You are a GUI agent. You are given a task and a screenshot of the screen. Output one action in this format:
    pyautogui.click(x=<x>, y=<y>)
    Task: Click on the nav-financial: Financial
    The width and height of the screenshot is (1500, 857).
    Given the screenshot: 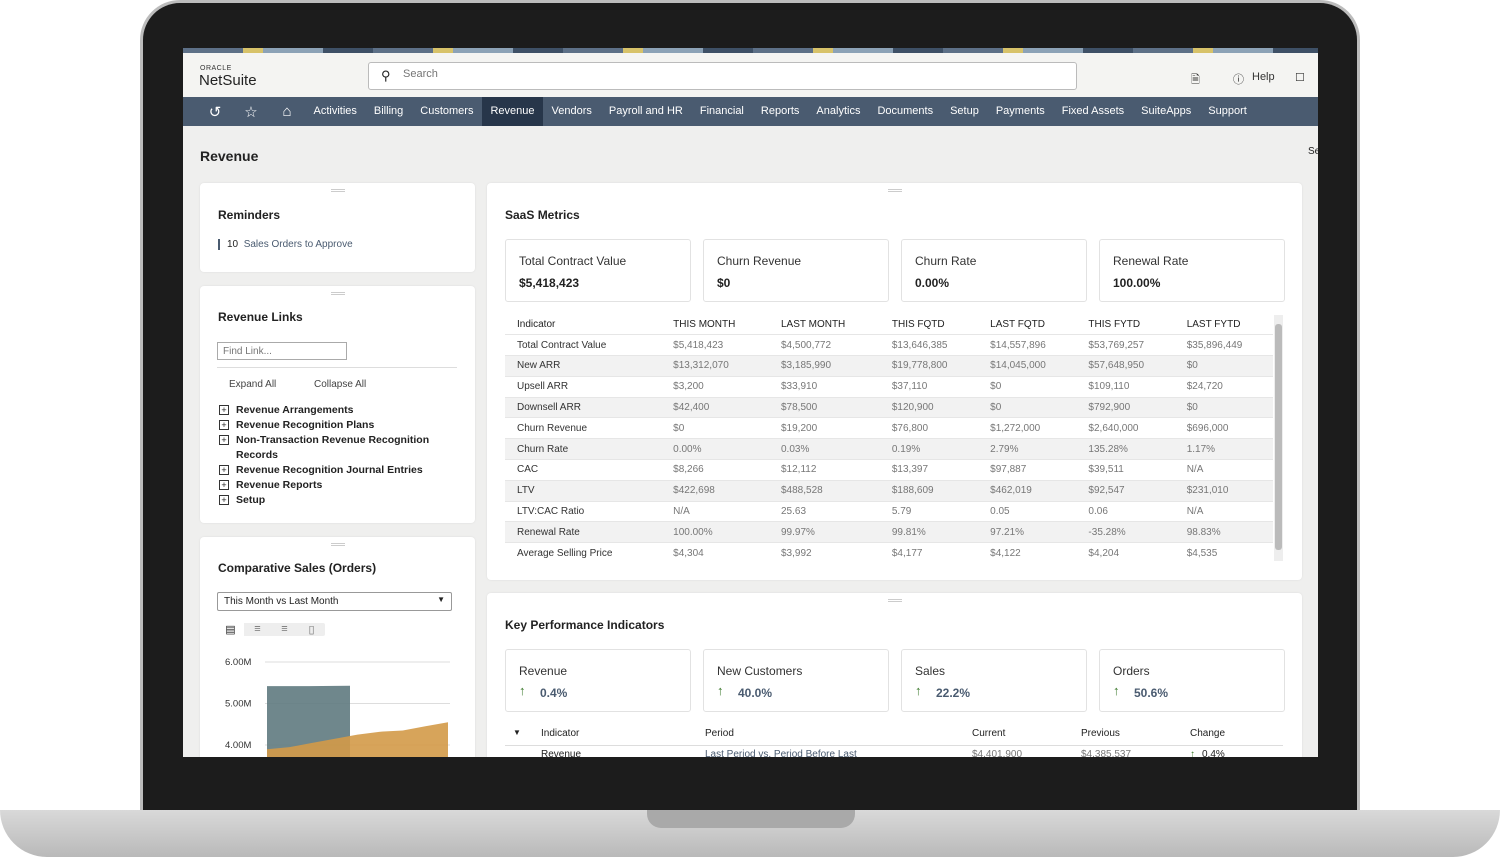 What is the action you would take?
    pyautogui.click(x=721, y=111)
    